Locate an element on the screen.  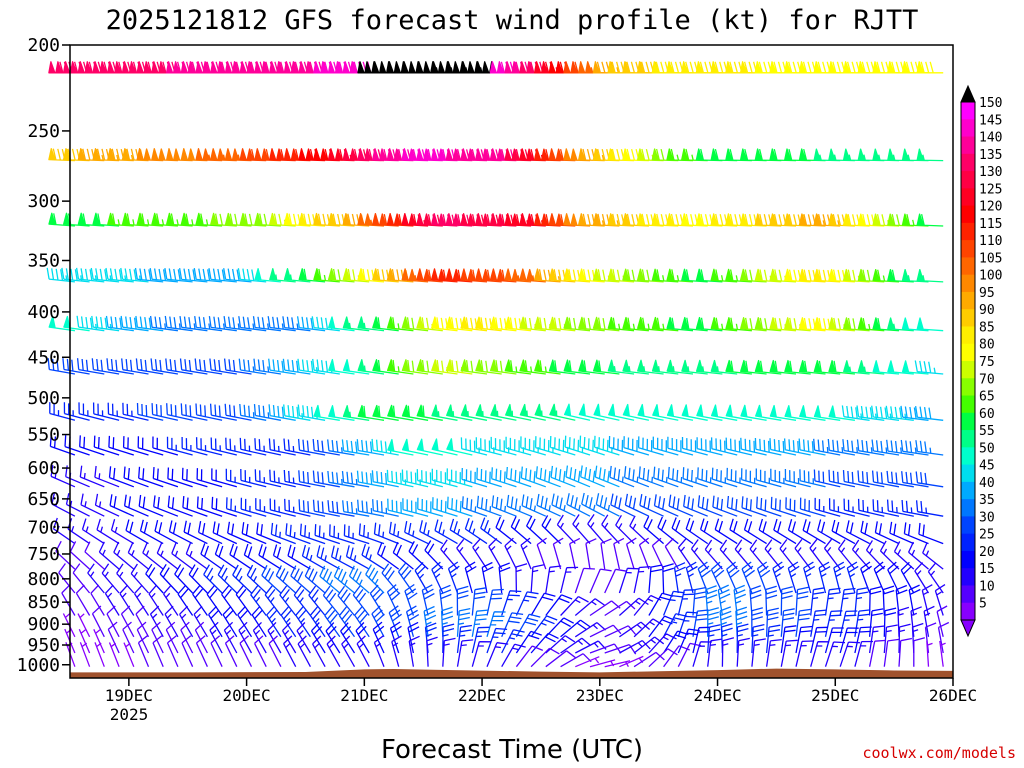
y-tick-label: 500 is located at coordinates (43, 398).